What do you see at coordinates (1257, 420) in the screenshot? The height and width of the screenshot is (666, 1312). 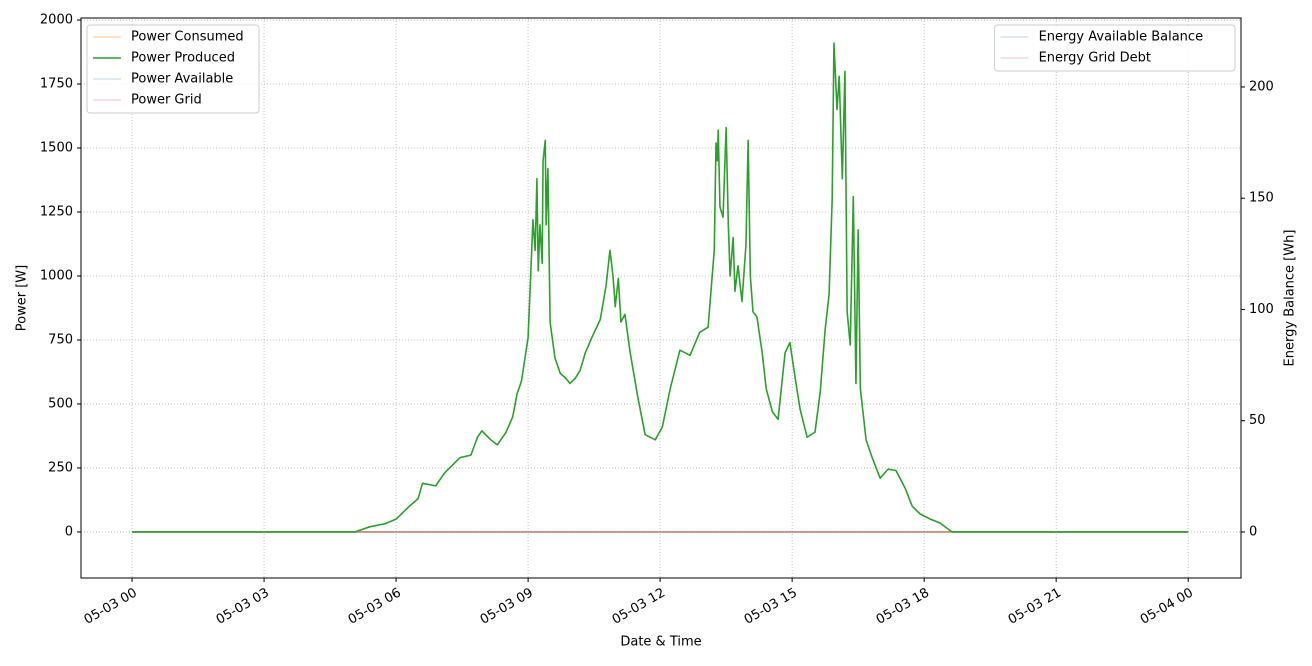 I see `y2-tick-label: 50` at bounding box center [1257, 420].